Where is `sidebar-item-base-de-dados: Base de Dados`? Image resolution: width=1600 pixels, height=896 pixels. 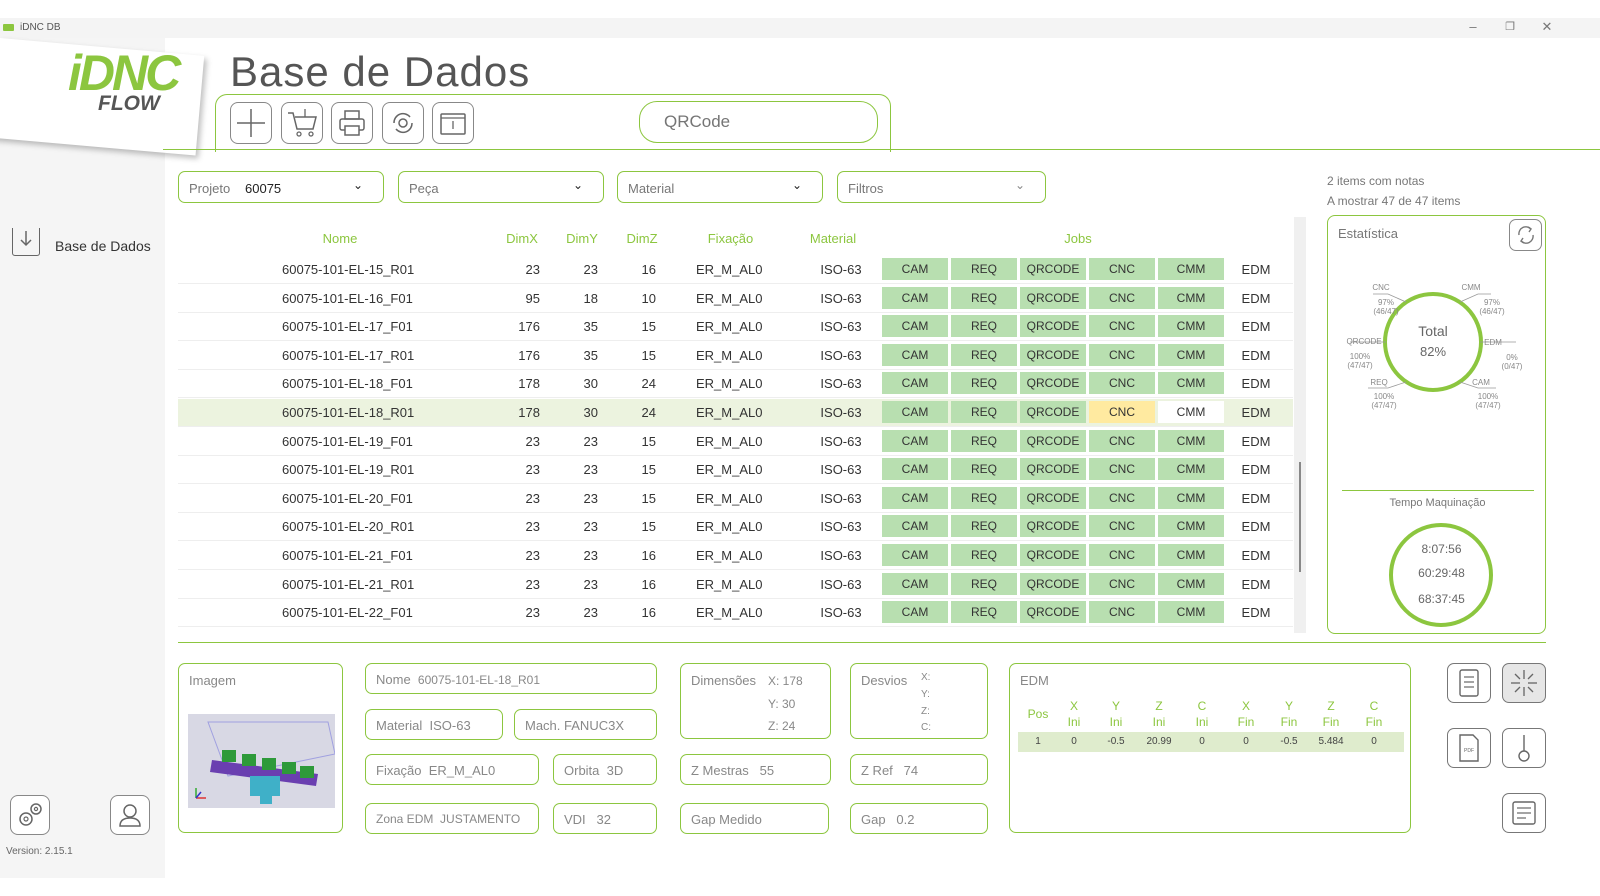 sidebar-item-base-de-dados: Base de Dados is located at coordinates (87, 243).